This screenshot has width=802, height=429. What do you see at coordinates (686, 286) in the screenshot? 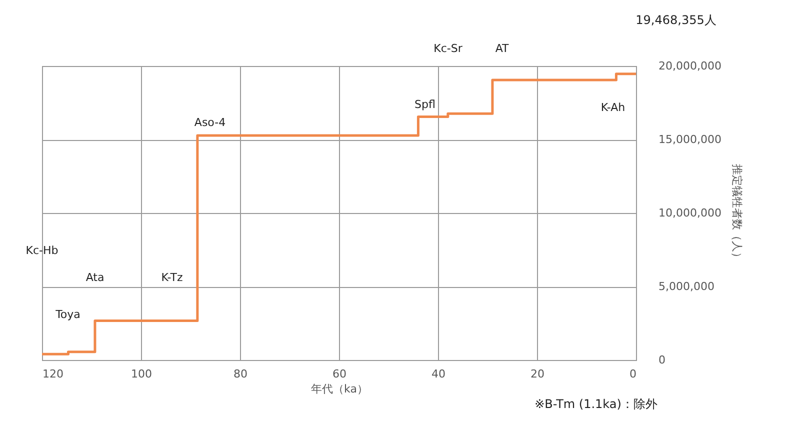
I see `y-tick-label: 5,000,000` at bounding box center [686, 286].